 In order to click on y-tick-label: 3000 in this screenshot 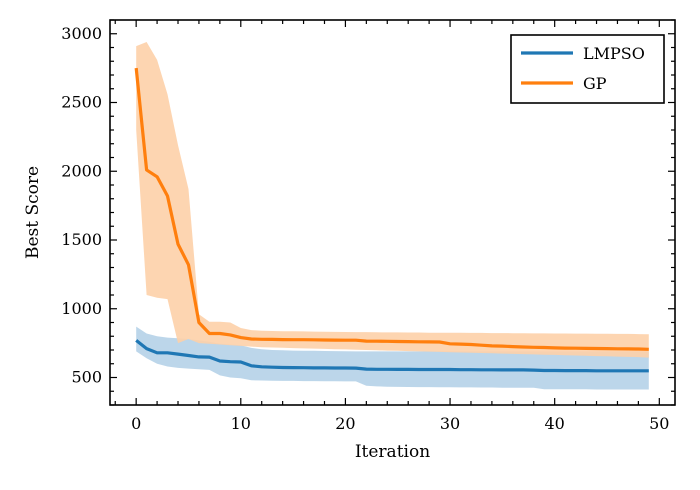, I will do `click(81, 33)`.